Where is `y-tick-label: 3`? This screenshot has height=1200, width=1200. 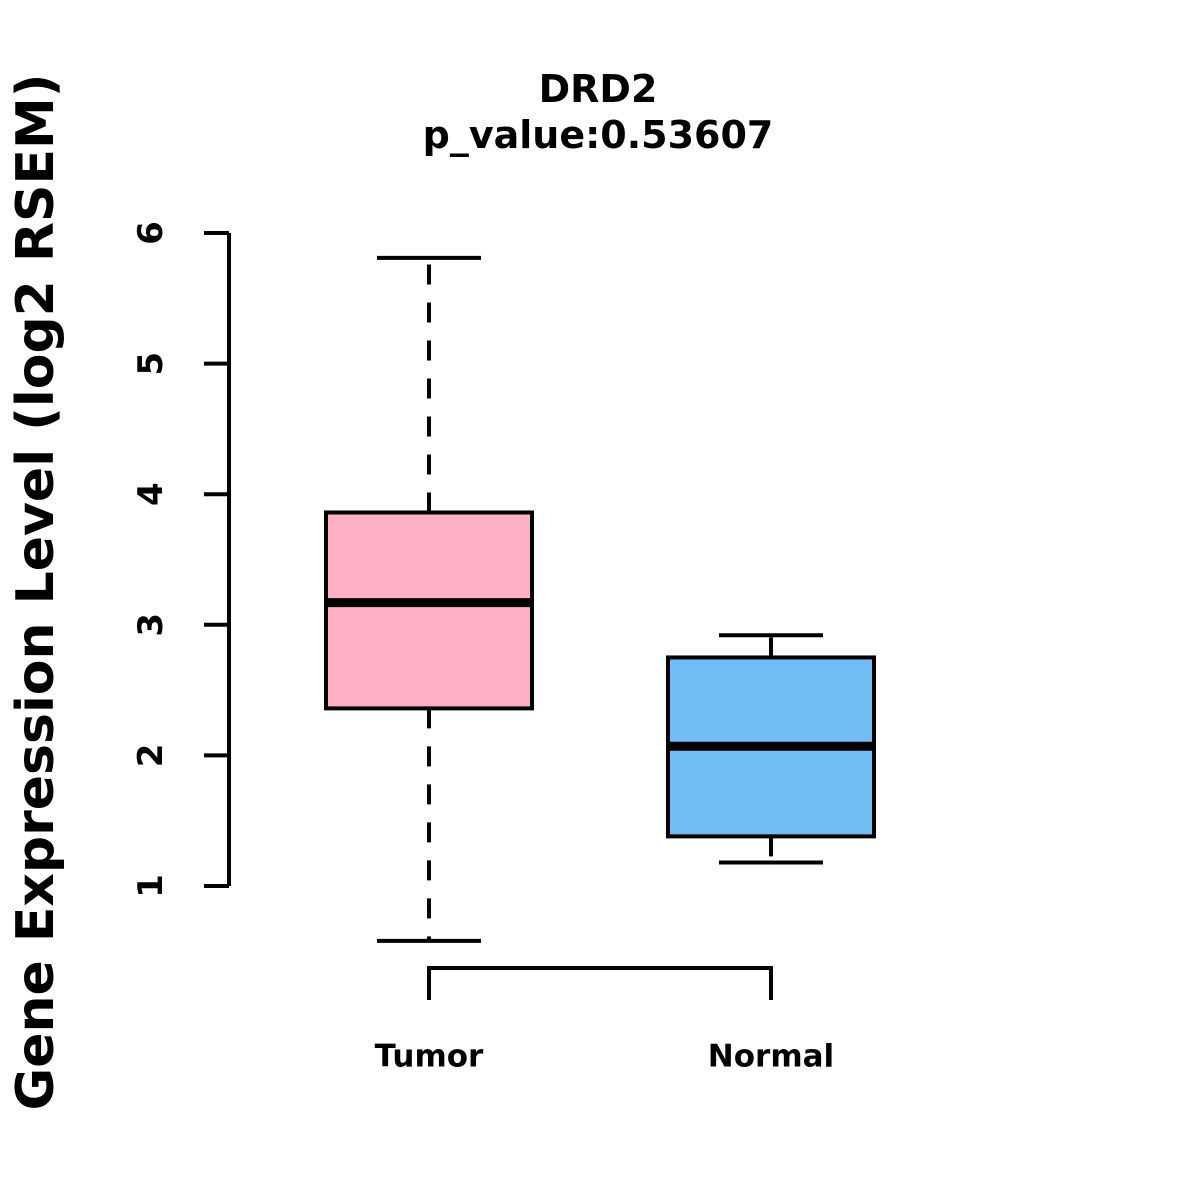
y-tick-label: 3 is located at coordinates (151, 625).